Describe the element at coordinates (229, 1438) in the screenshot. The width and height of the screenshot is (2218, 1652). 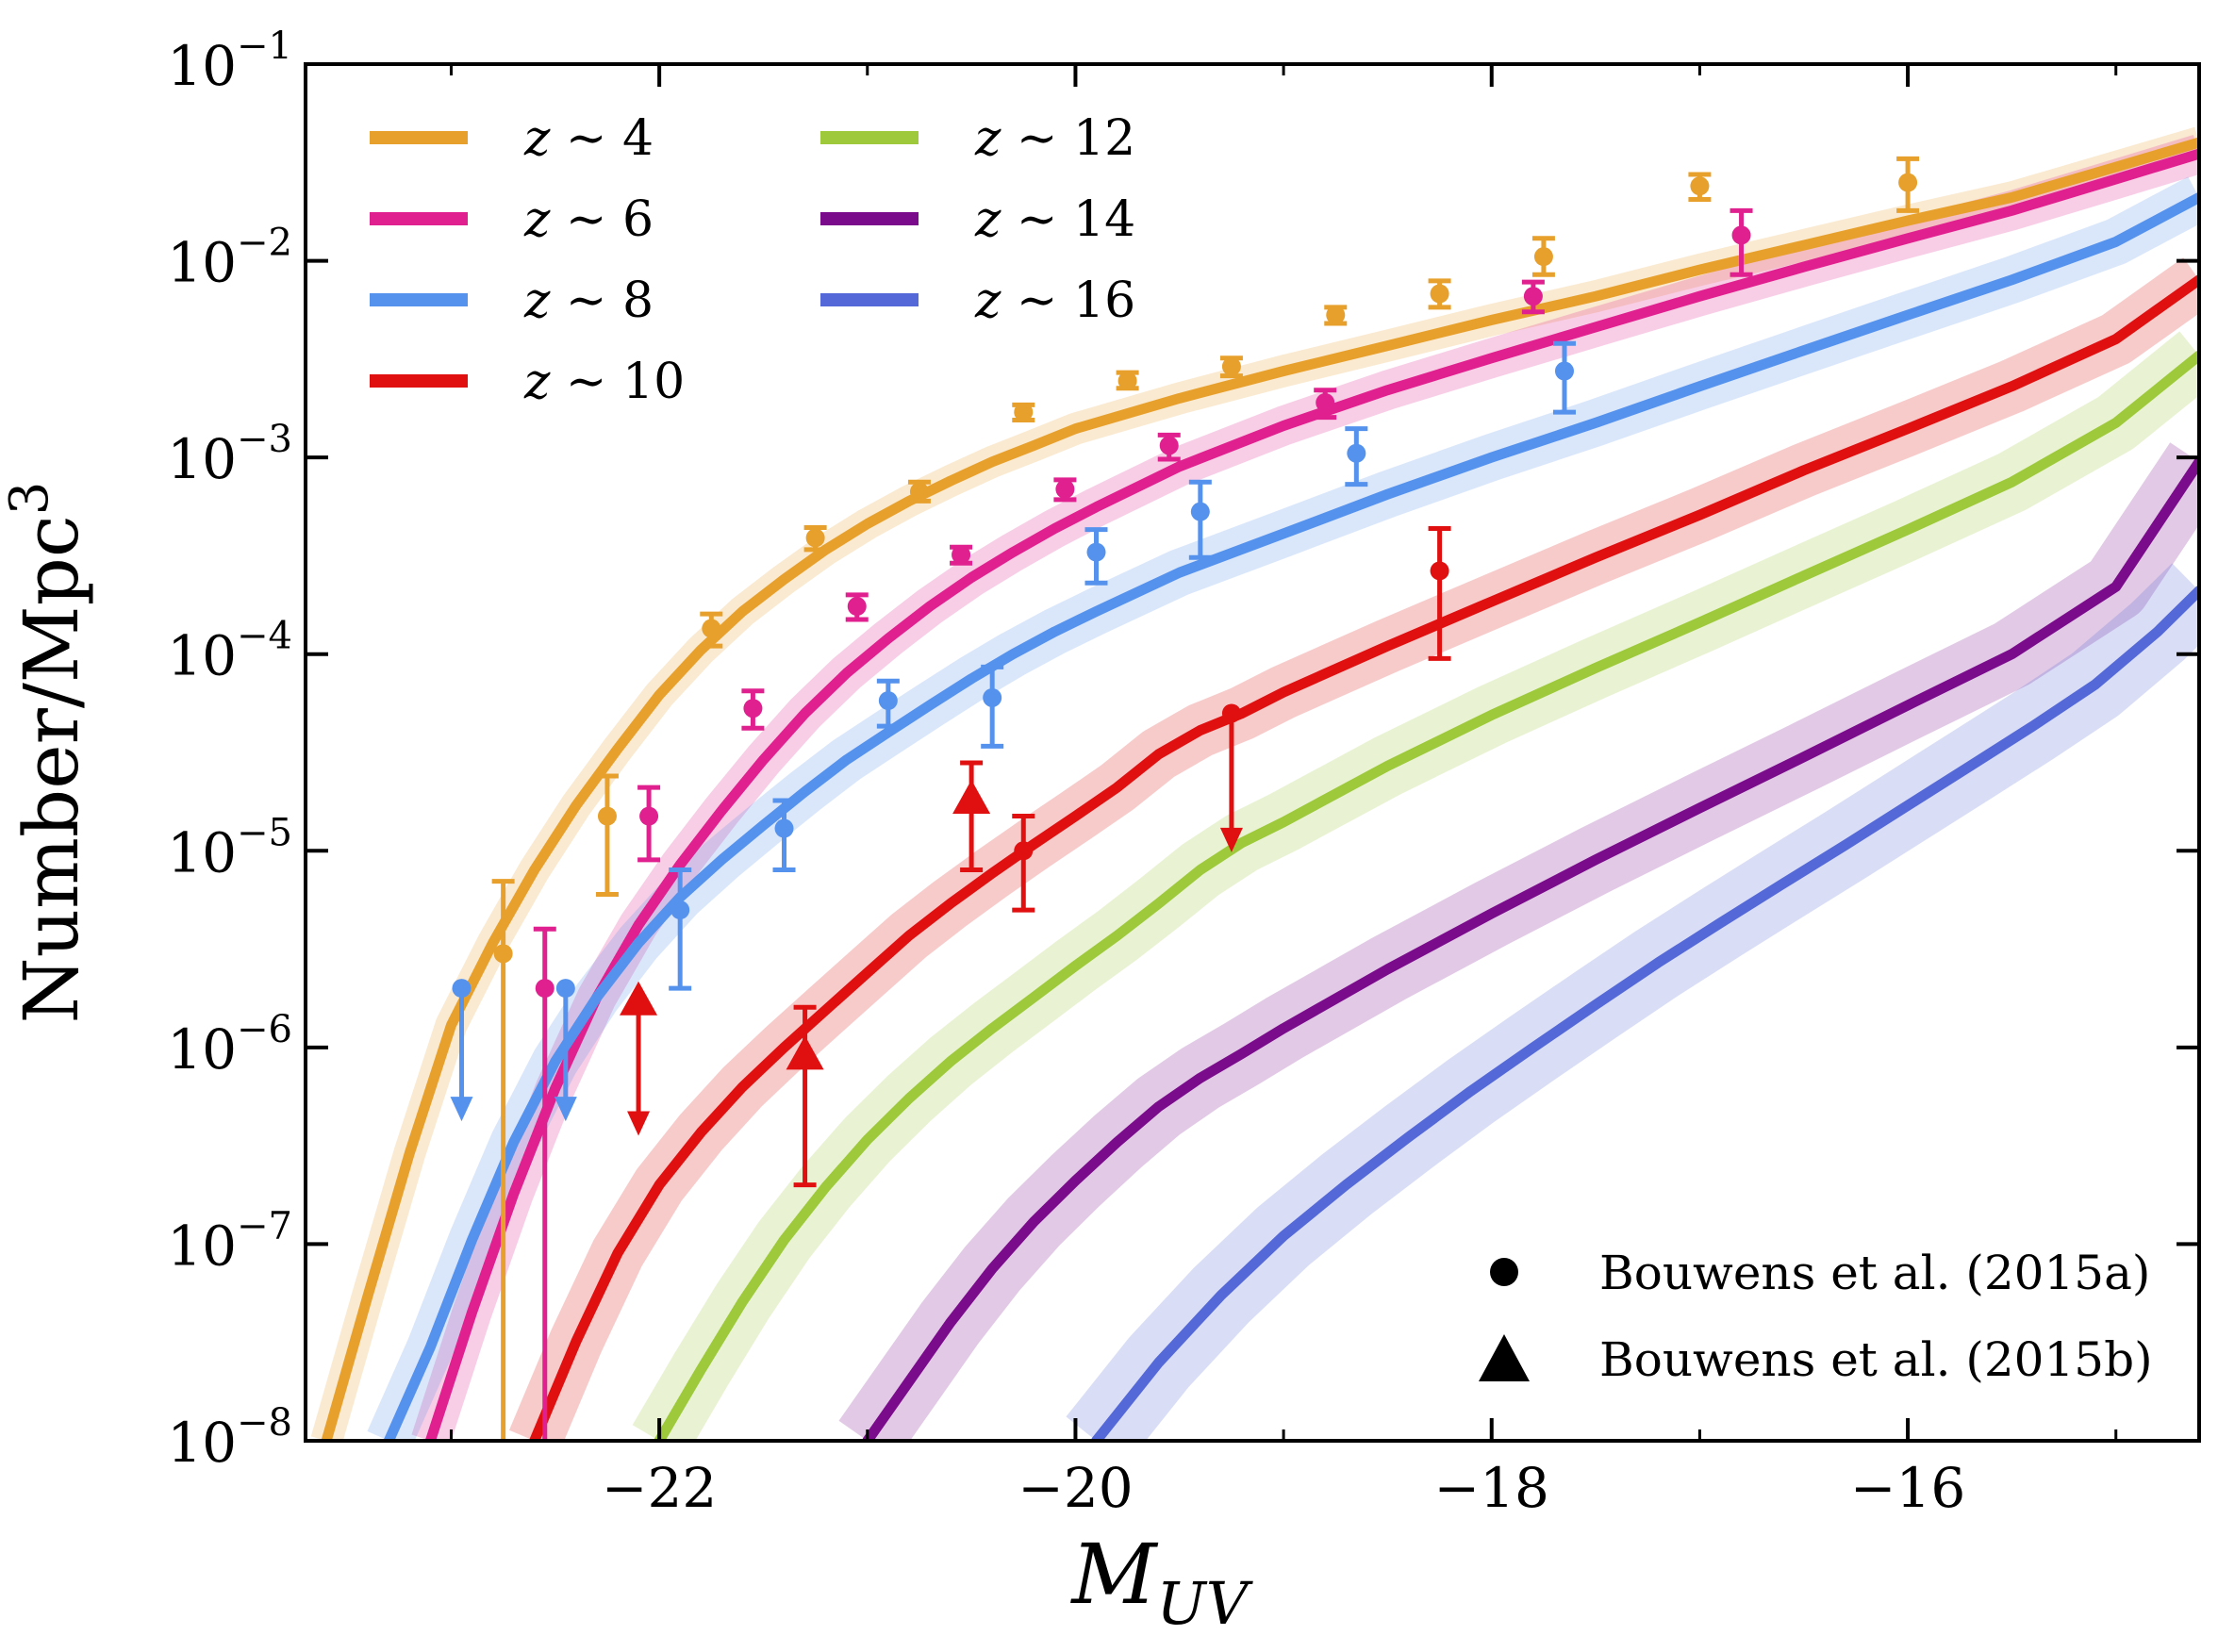
I see `y-tick-label: 10⁻⁸` at that location.